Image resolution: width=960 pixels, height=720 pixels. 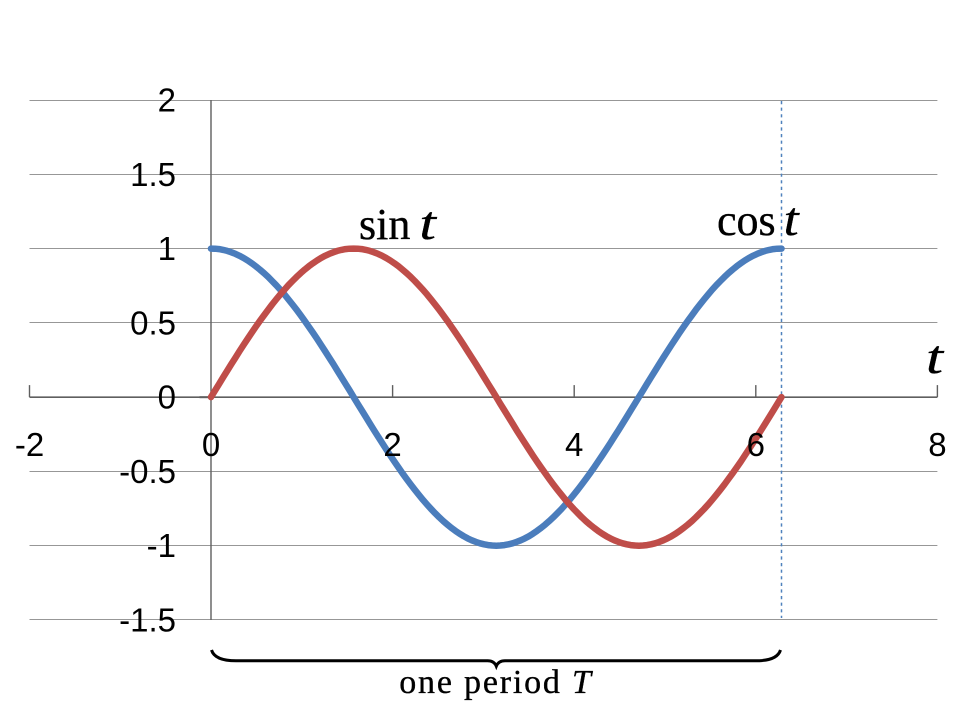 What do you see at coordinates (935, 357) in the screenshot?
I see `svg-text: t` at bounding box center [935, 357].